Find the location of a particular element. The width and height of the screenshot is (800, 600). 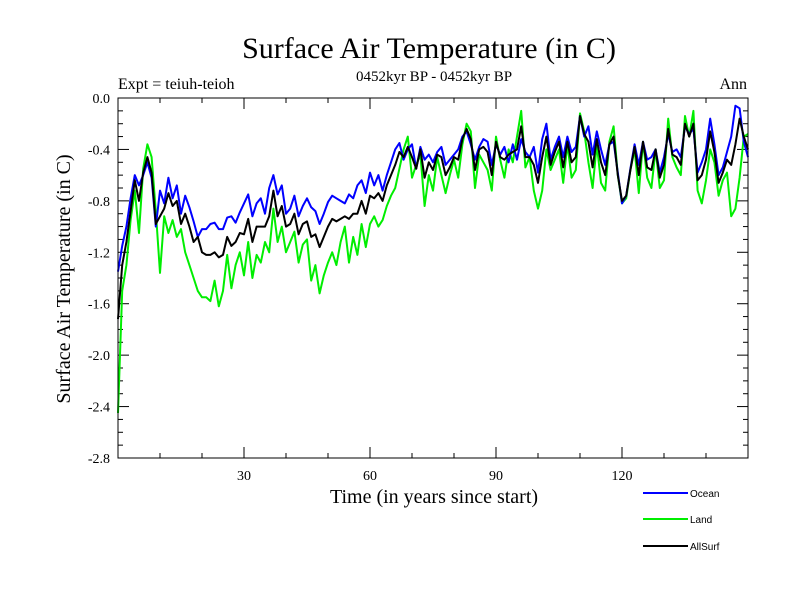

y-tick-label: -2.4 is located at coordinates (99, 408).